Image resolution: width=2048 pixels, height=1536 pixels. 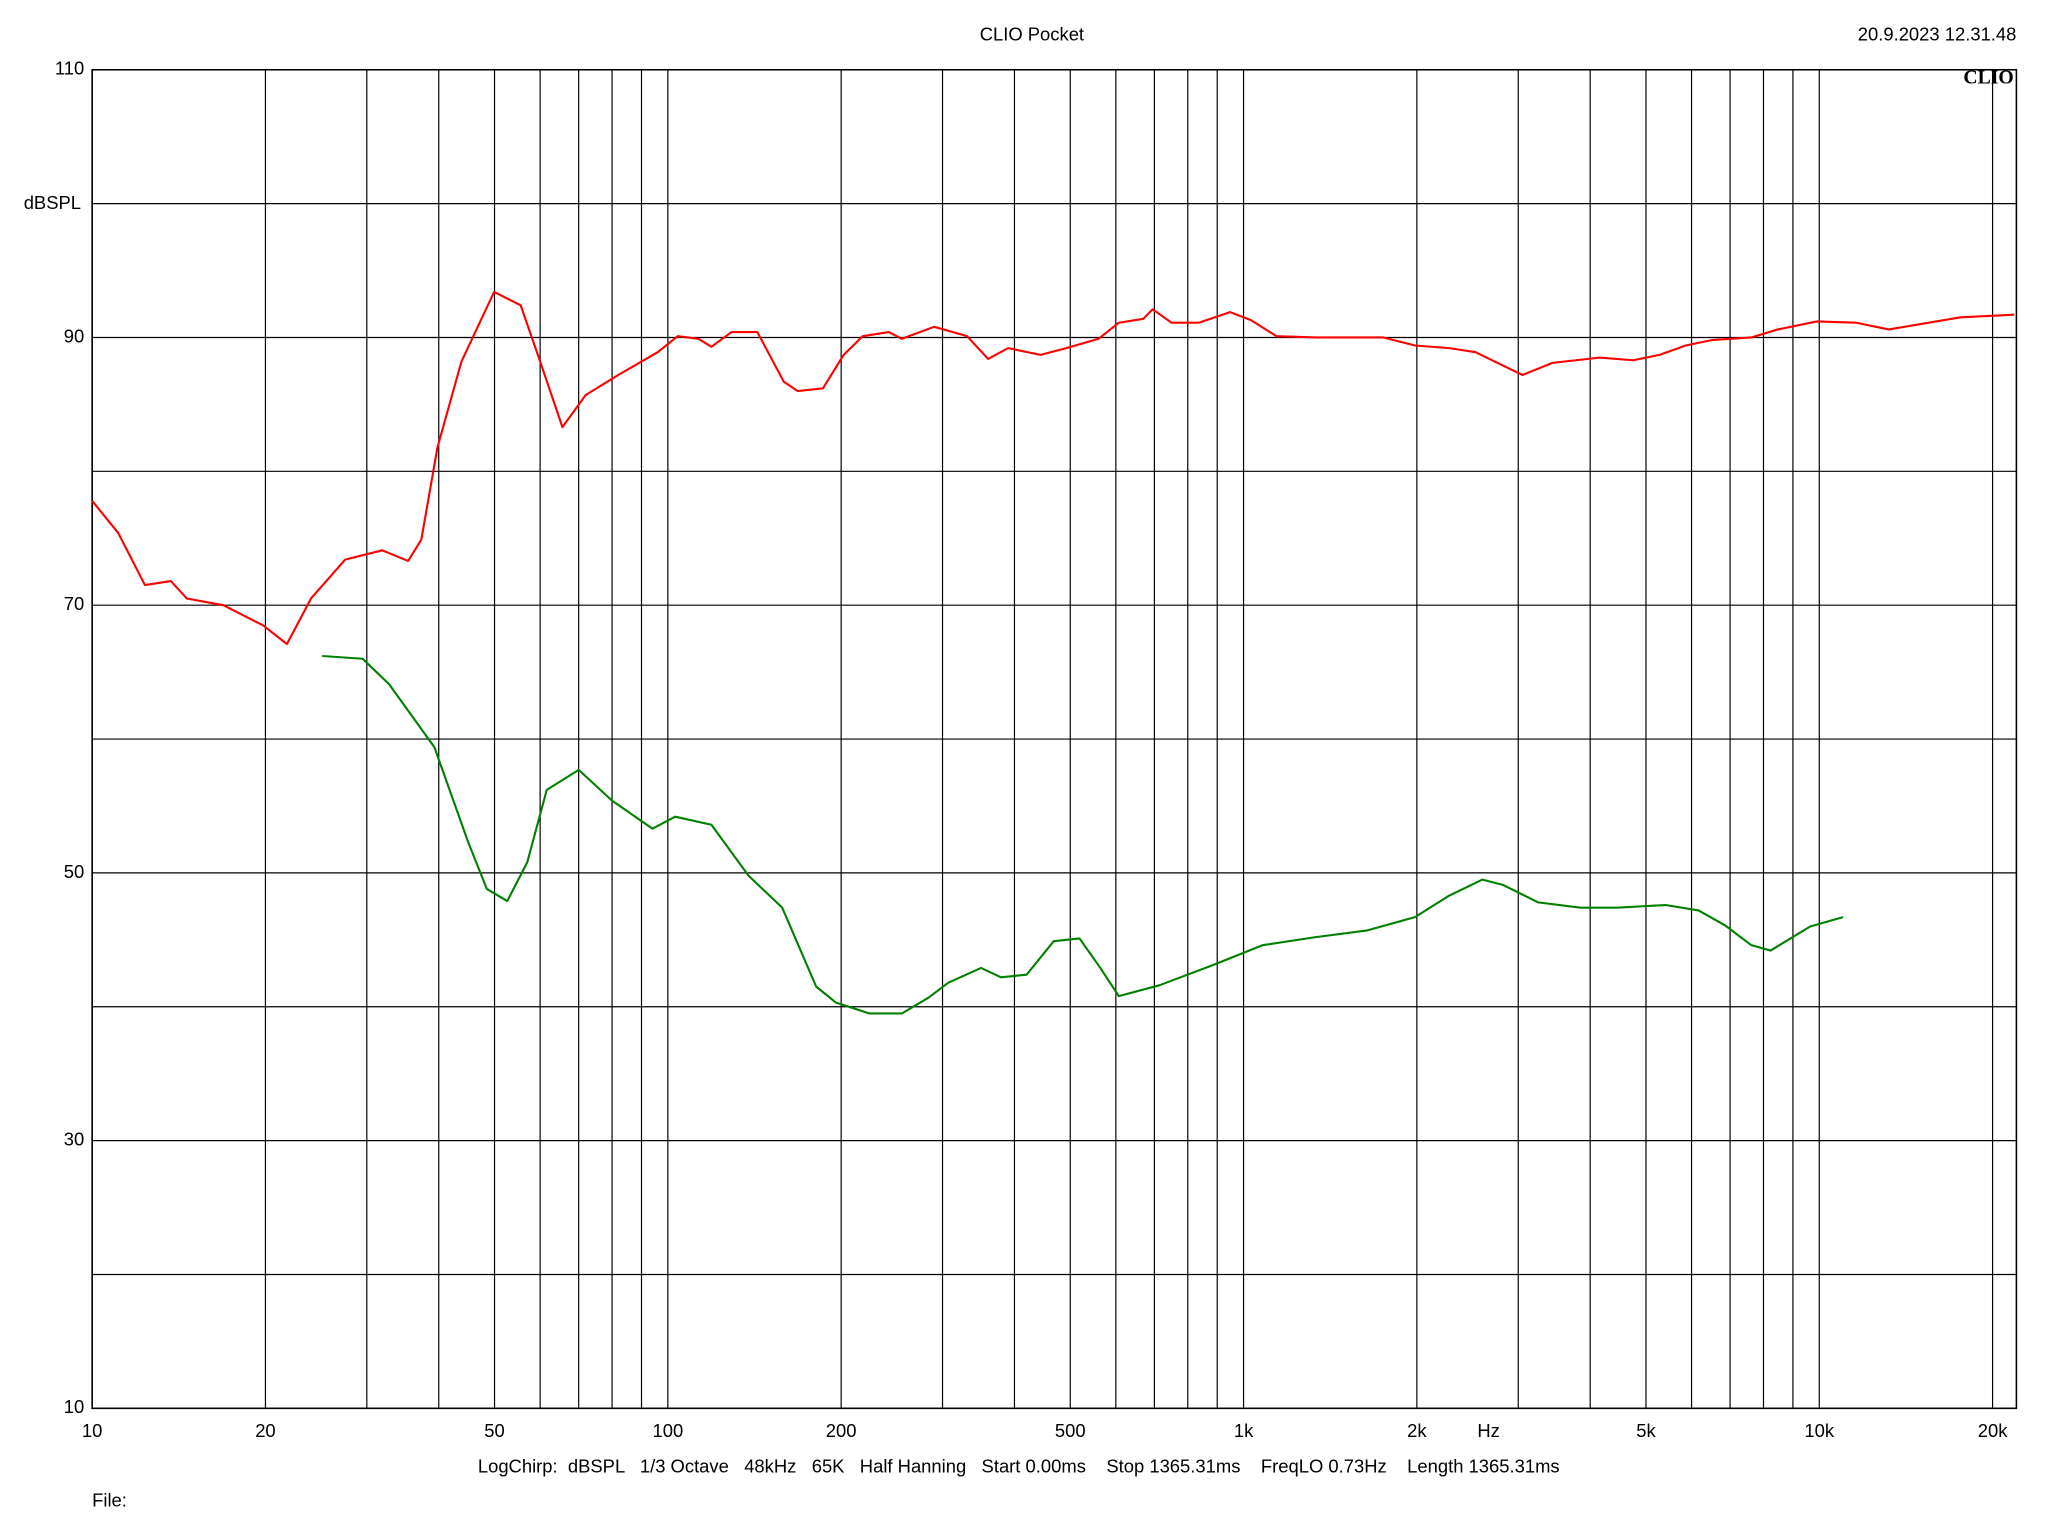 What do you see at coordinates (92, 1430) in the screenshot?
I see `x-tick-label: 10` at bounding box center [92, 1430].